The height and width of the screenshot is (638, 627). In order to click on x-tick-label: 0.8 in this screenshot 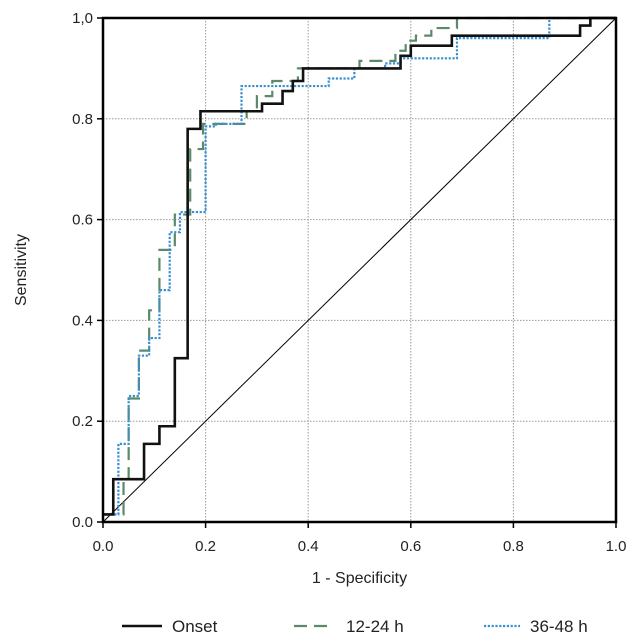, I will do `click(513, 546)`.